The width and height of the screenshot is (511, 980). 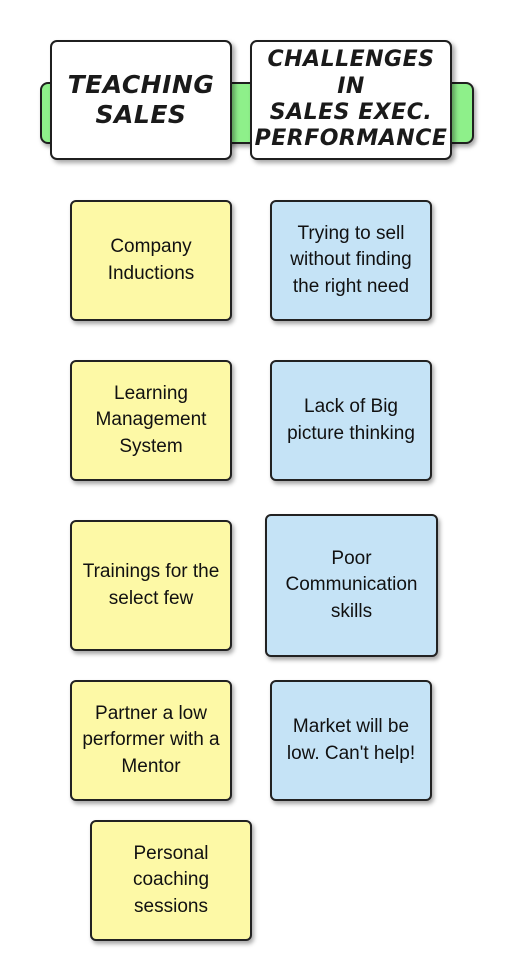 I want to click on challenge-note-communication: Poor Communication skills, so click(x=351, y=585).